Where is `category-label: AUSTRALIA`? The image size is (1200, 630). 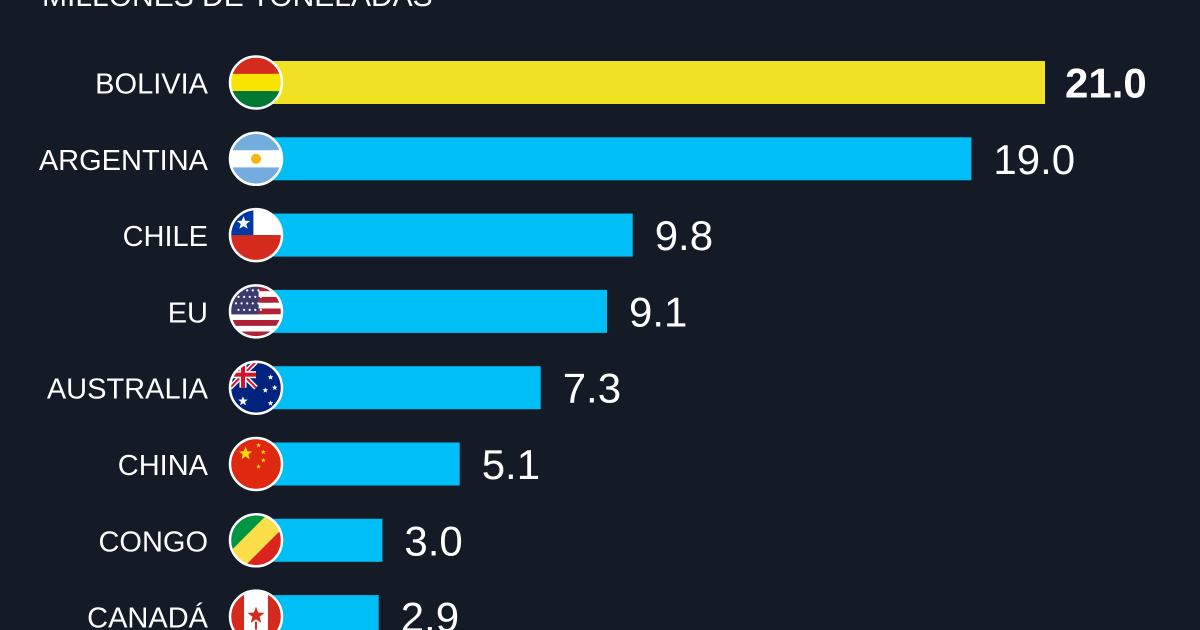 category-label: AUSTRALIA is located at coordinates (128, 390).